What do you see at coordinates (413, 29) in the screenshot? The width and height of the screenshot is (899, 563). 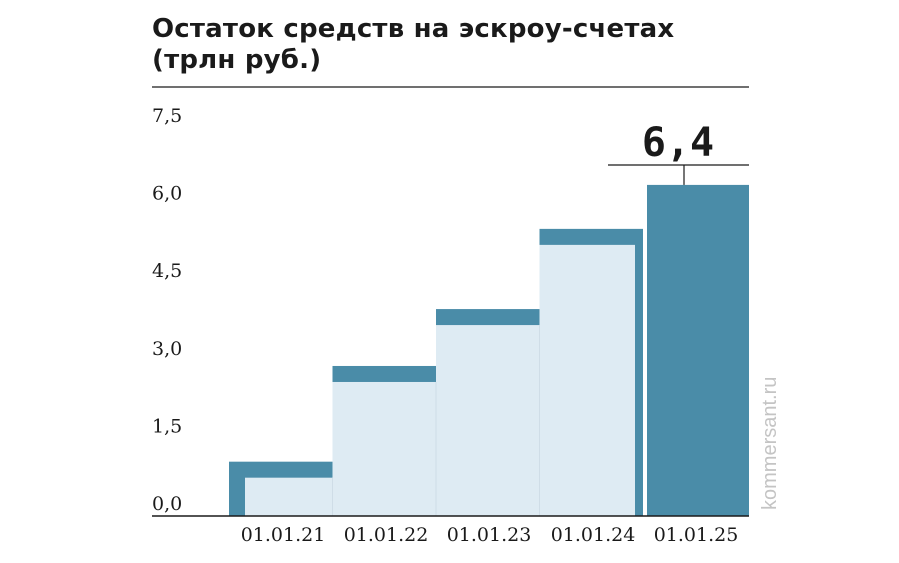 I see `chart-title-line-1: Остаток средств на эскроу-счетах` at bounding box center [413, 29].